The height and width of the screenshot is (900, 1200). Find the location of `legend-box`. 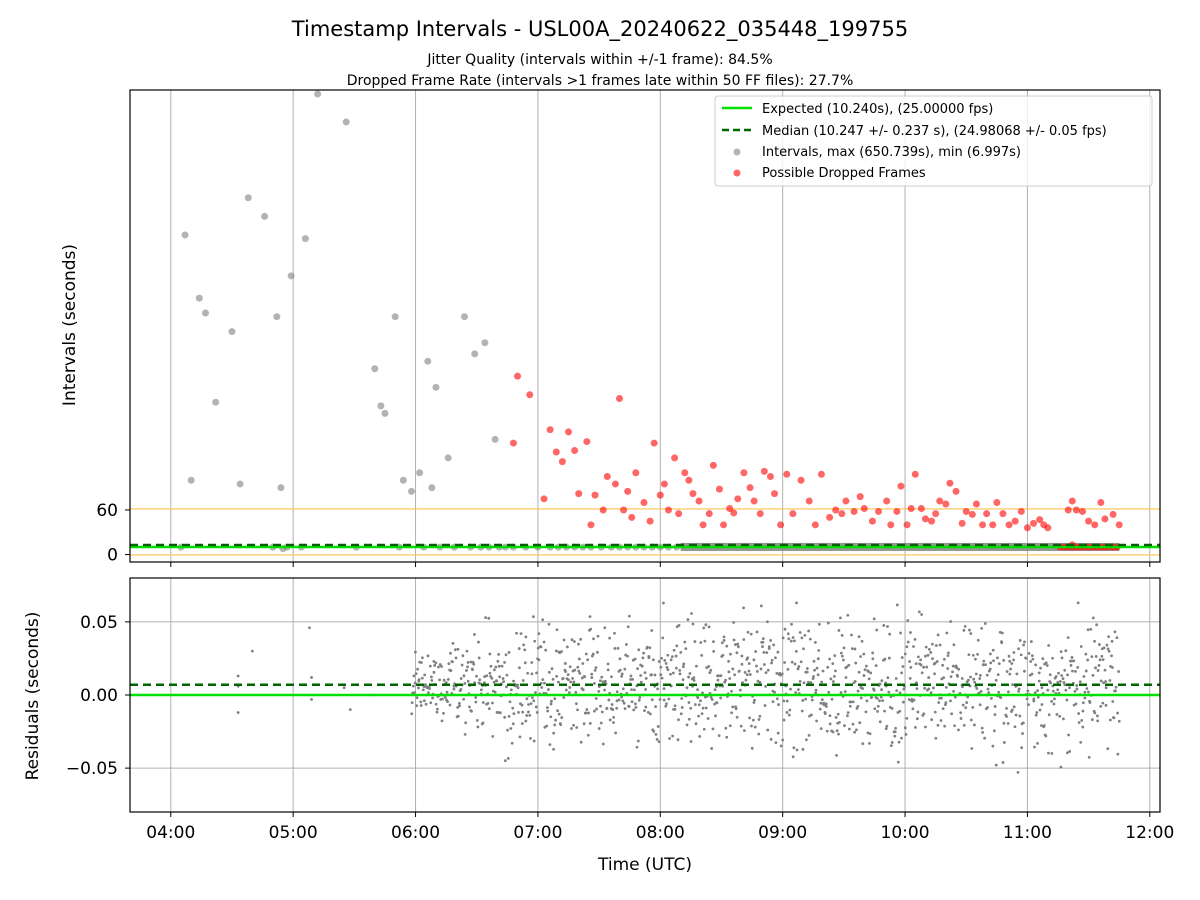

legend-box is located at coordinates (933, 141).